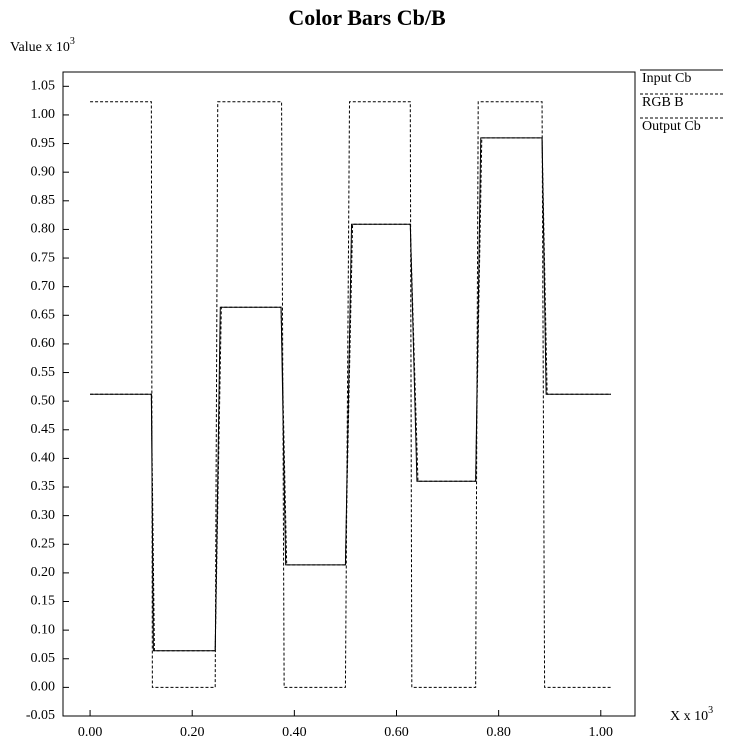  I want to click on y-tick-label: 0.55, so click(43, 372).